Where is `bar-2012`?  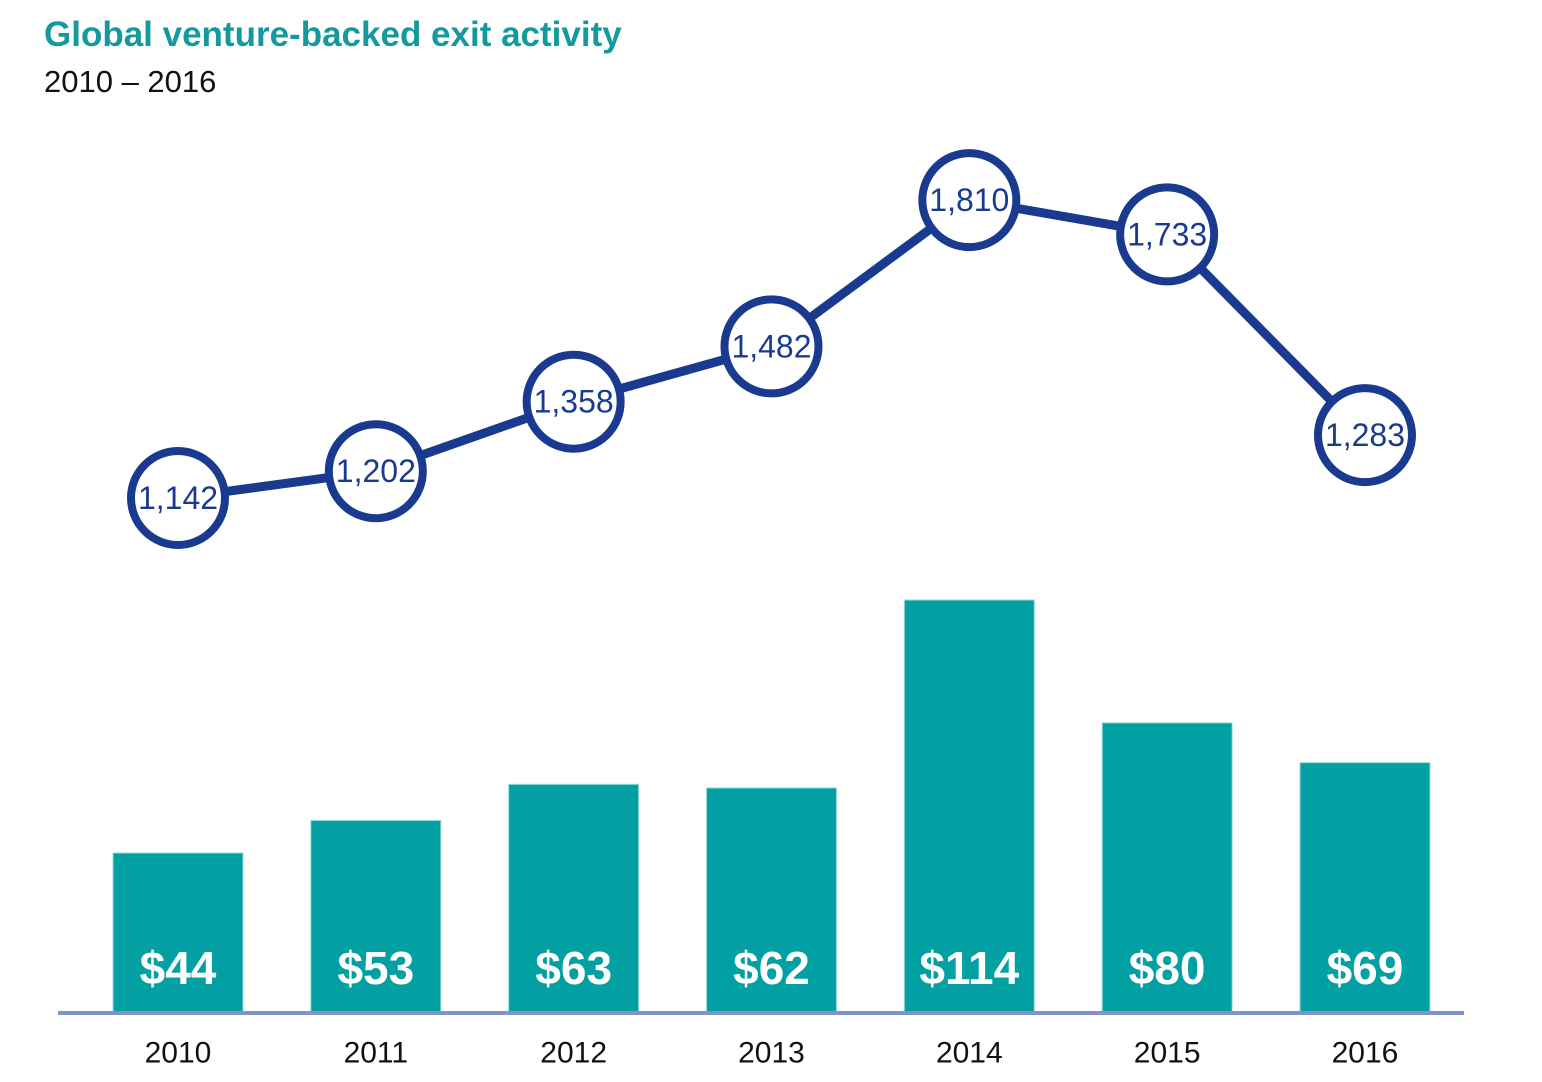
bar-2012 is located at coordinates (574, 898).